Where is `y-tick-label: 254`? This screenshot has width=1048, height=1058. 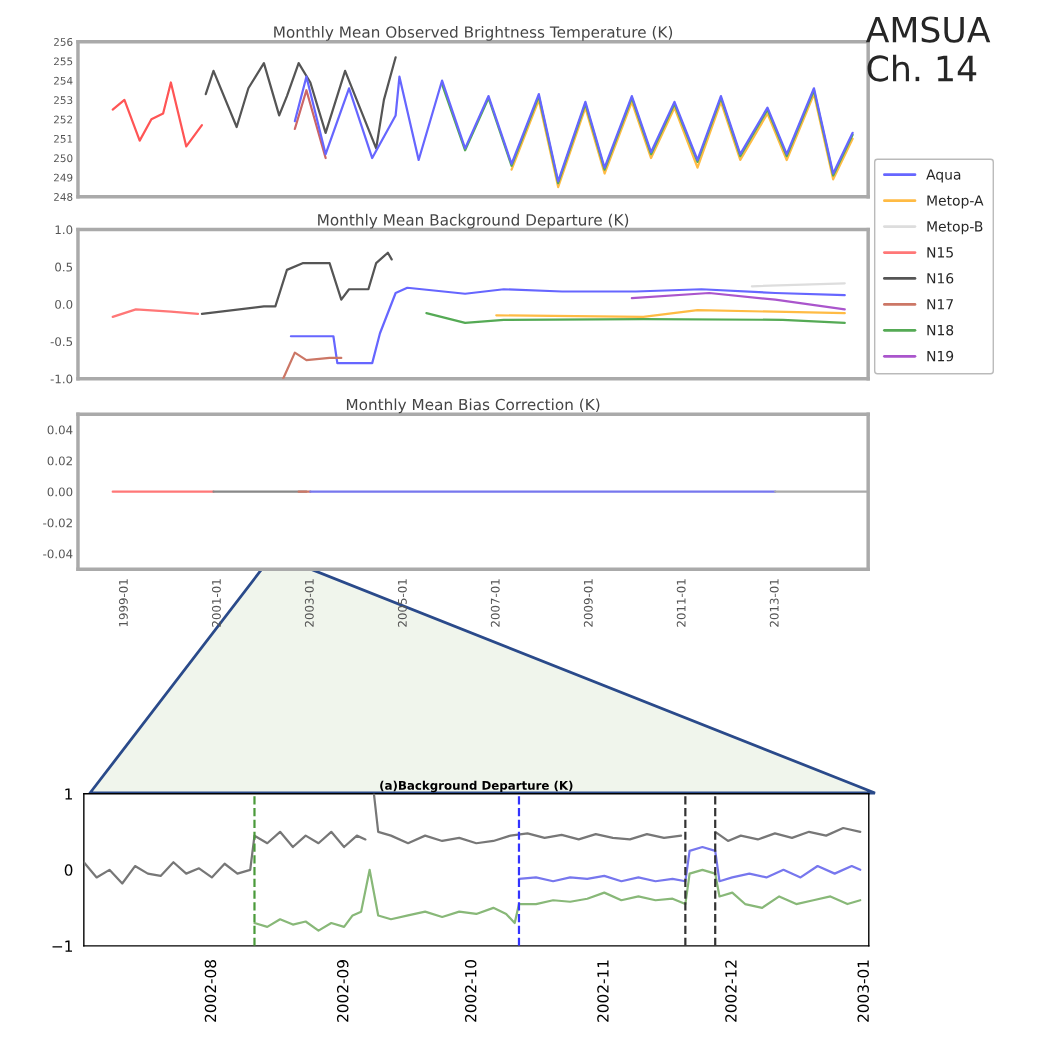 y-tick-label: 254 is located at coordinates (63, 80).